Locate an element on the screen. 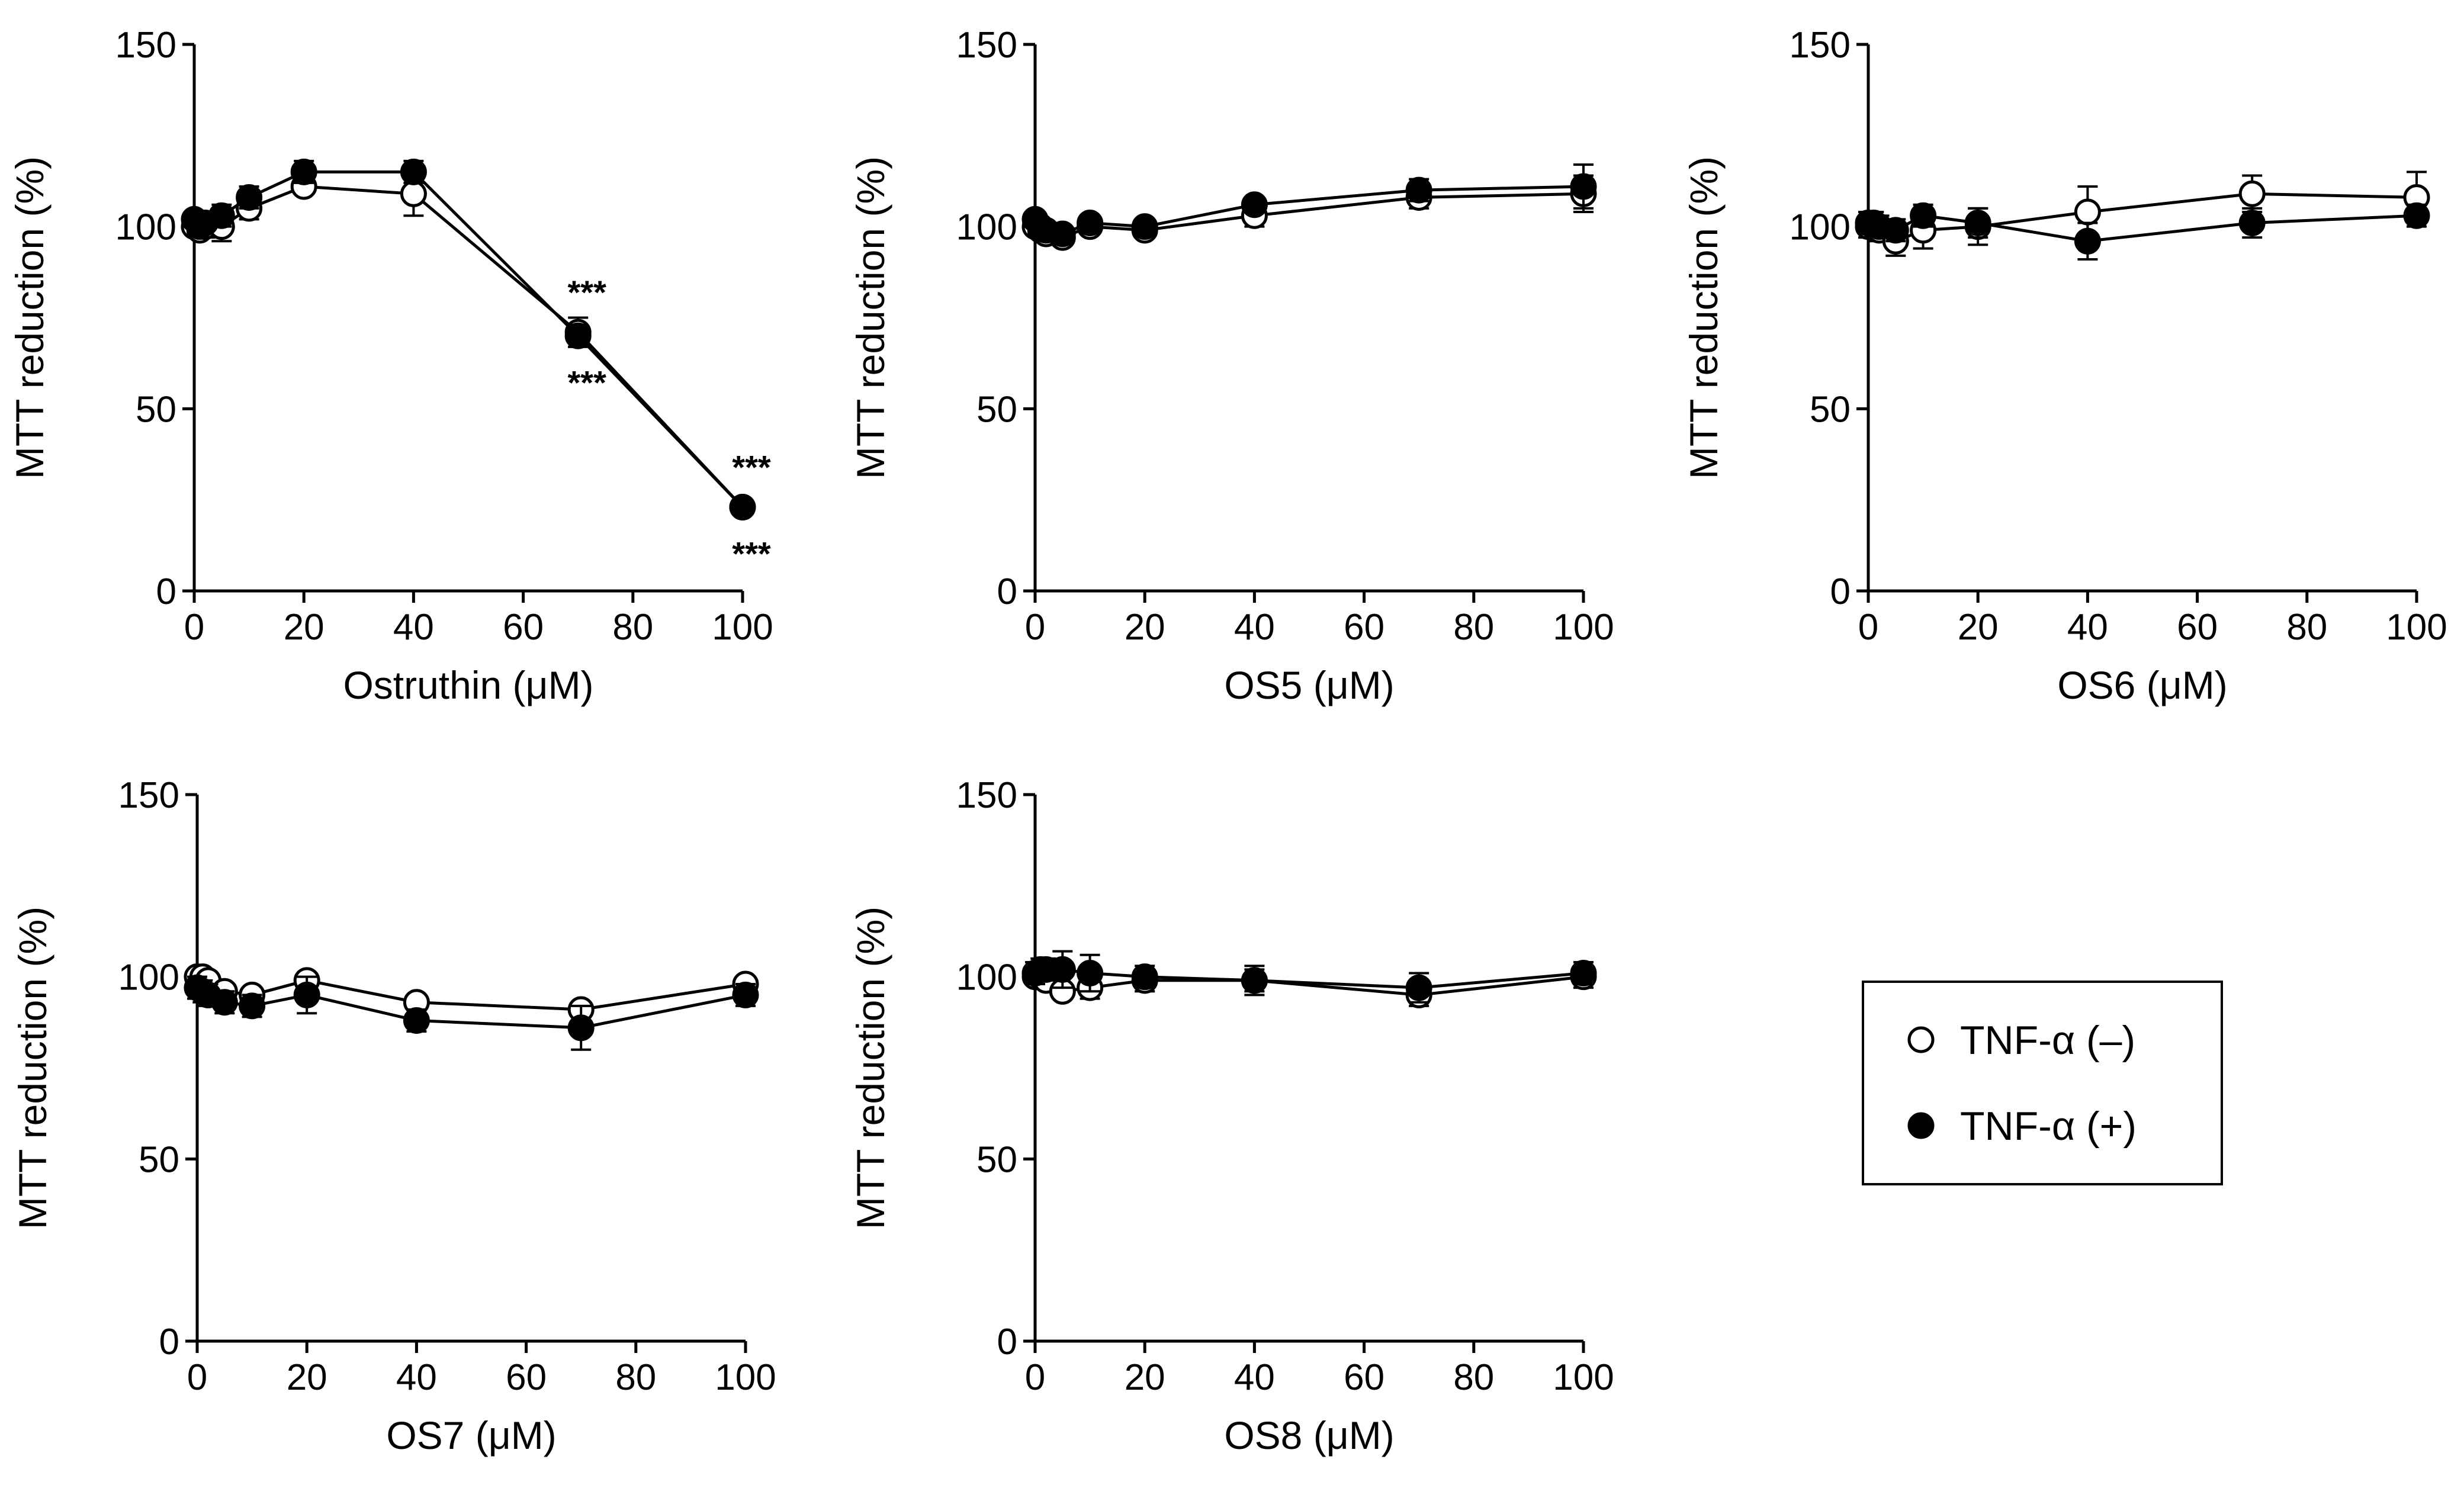 This screenshot has height=1501, width=2464. legend: TNF-α (–) TNF-α (+) is located at coordinates (2042, 1083).